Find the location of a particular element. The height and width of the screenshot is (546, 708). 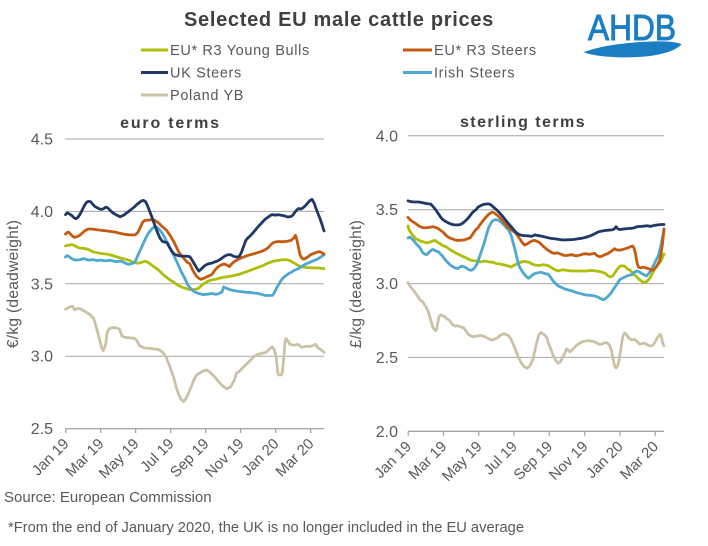

svg-text: Irish Steers is located at coordinates (474, 74).